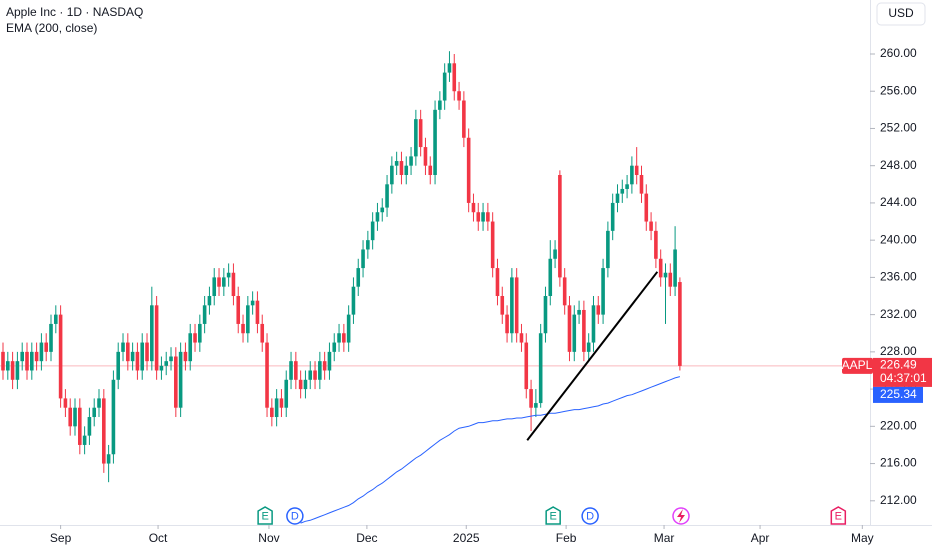 The height and width of the screenshot is (550, 932). I want to click on x-tick-label: Feb, so click(566, 538).